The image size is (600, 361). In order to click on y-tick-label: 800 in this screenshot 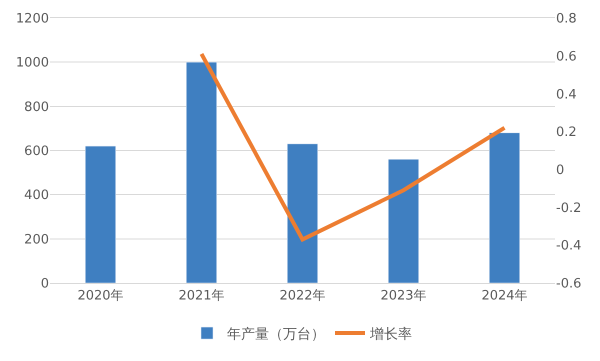, I will do `click(36, 107)`.